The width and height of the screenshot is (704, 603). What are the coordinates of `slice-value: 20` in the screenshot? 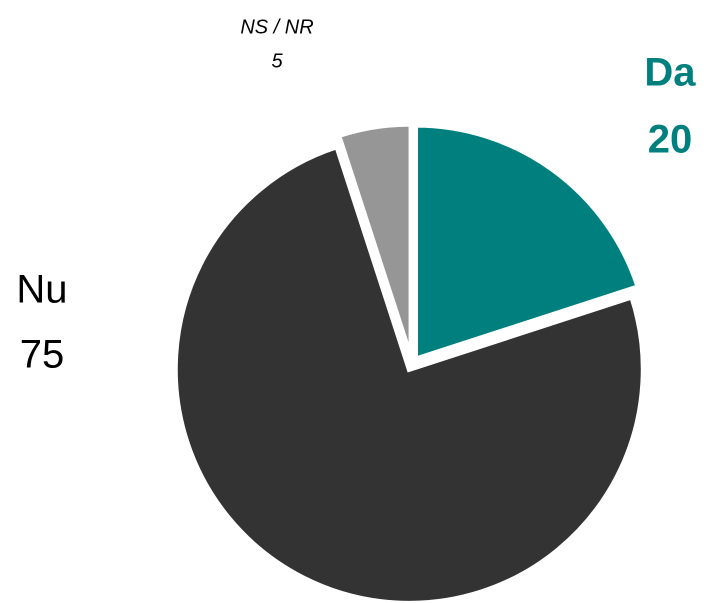 It's located at (670, 140).